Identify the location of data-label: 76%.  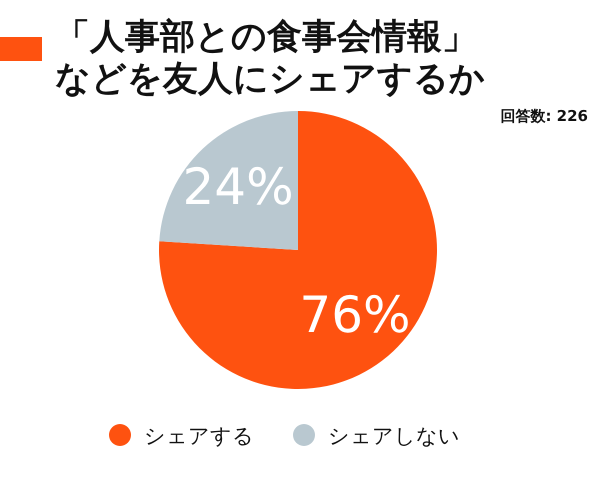
(355, 315).